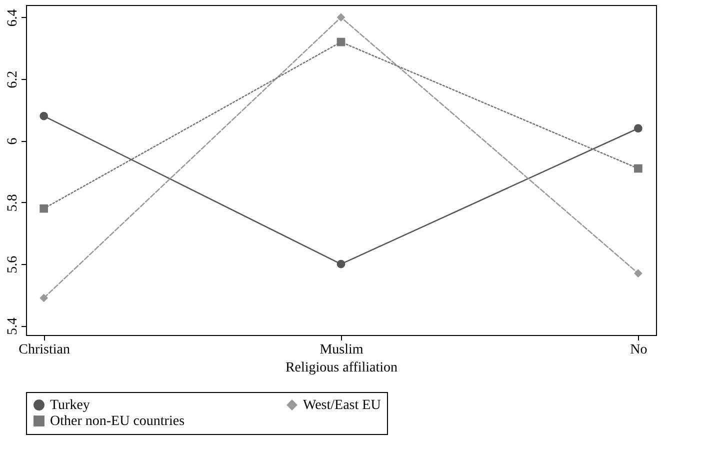  Describe the element at coordinates (341, 368) in the screenshot. I see `x-axis-title: Religious affiliation` at that location.